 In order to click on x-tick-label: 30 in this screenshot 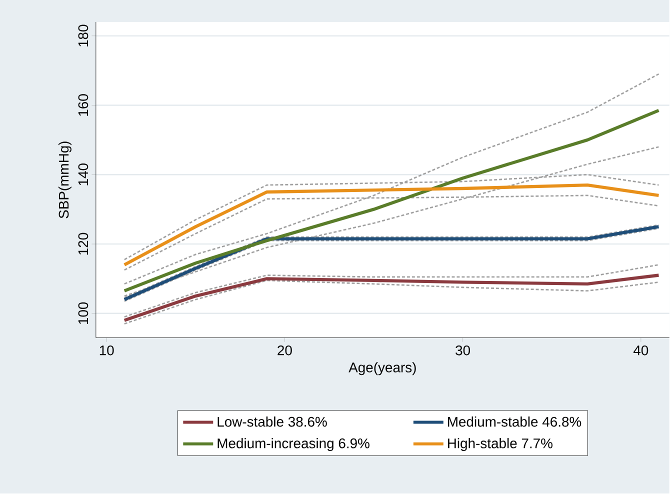, I will do `click(463, 351)`.